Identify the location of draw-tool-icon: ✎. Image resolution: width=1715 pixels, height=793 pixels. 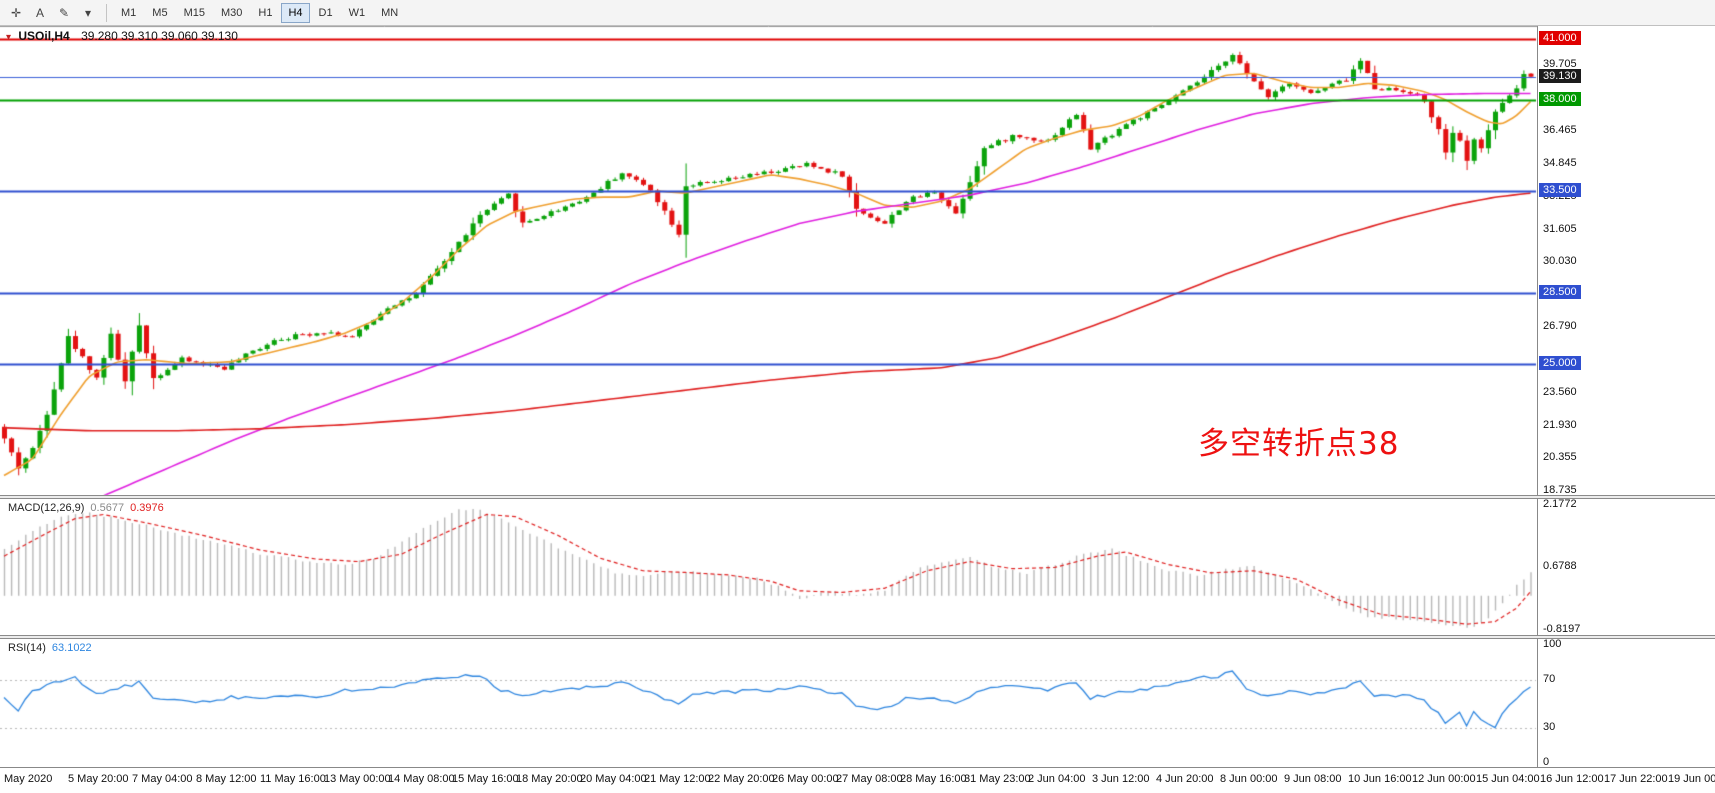
(64, 12).